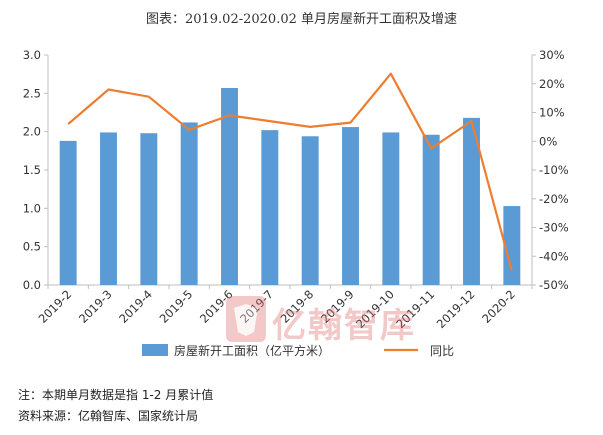 This screenshot has width=603, height=435. Describe the element at coordinates (301, 19) in the screenshot. I see `chart-title: 图表：2019.02-2020.02 单月房屋新开工面积及增速` at that location.